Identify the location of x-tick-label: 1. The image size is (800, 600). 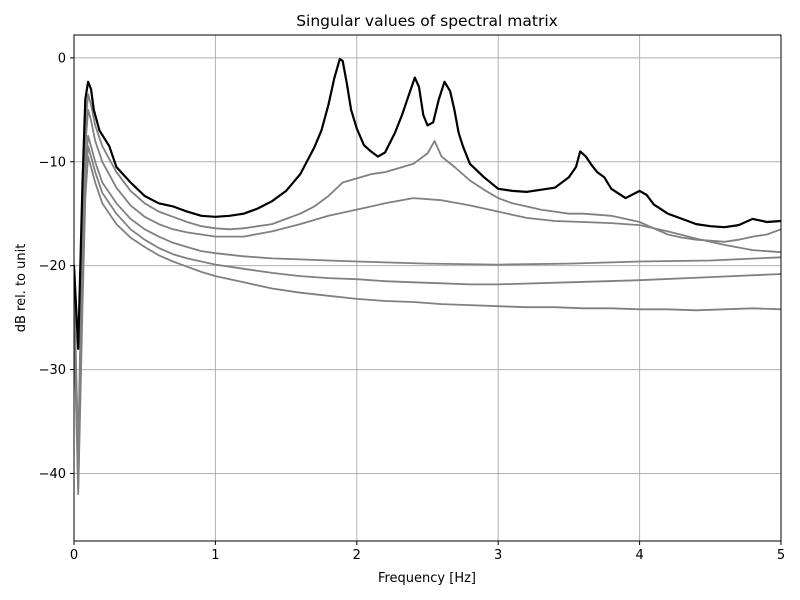
(215, 555).